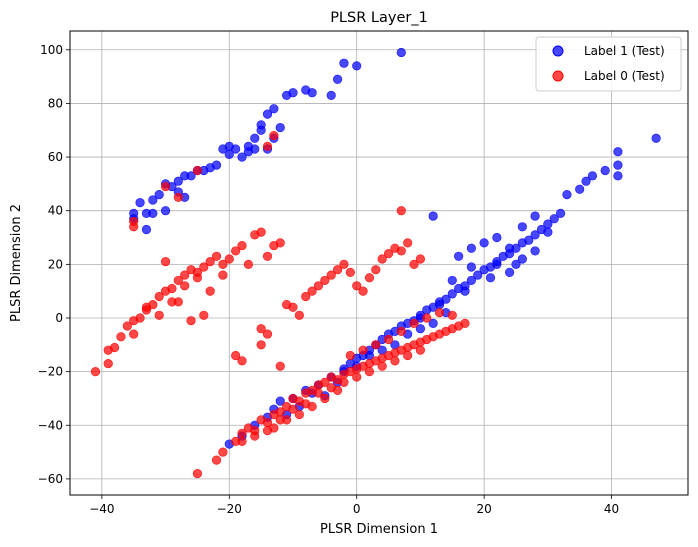 The width and height of the screenshot is (698, 547). Describe the element at coordinates (483, 509) in the screenshot. I see `x-tick-label: 20` at that location.